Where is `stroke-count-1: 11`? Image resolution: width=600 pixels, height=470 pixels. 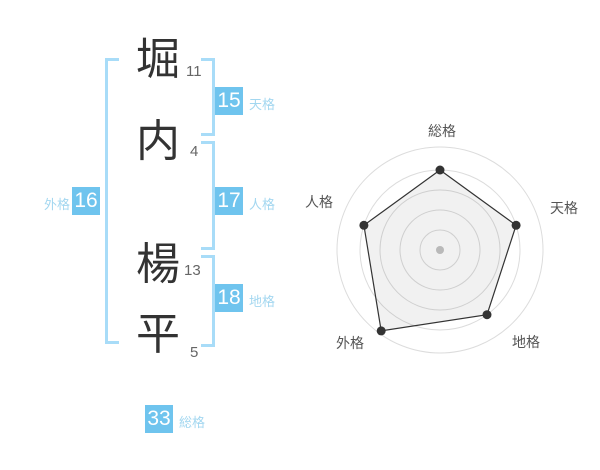 stroke-count-1: 11 is located at coordinates (194, 71).